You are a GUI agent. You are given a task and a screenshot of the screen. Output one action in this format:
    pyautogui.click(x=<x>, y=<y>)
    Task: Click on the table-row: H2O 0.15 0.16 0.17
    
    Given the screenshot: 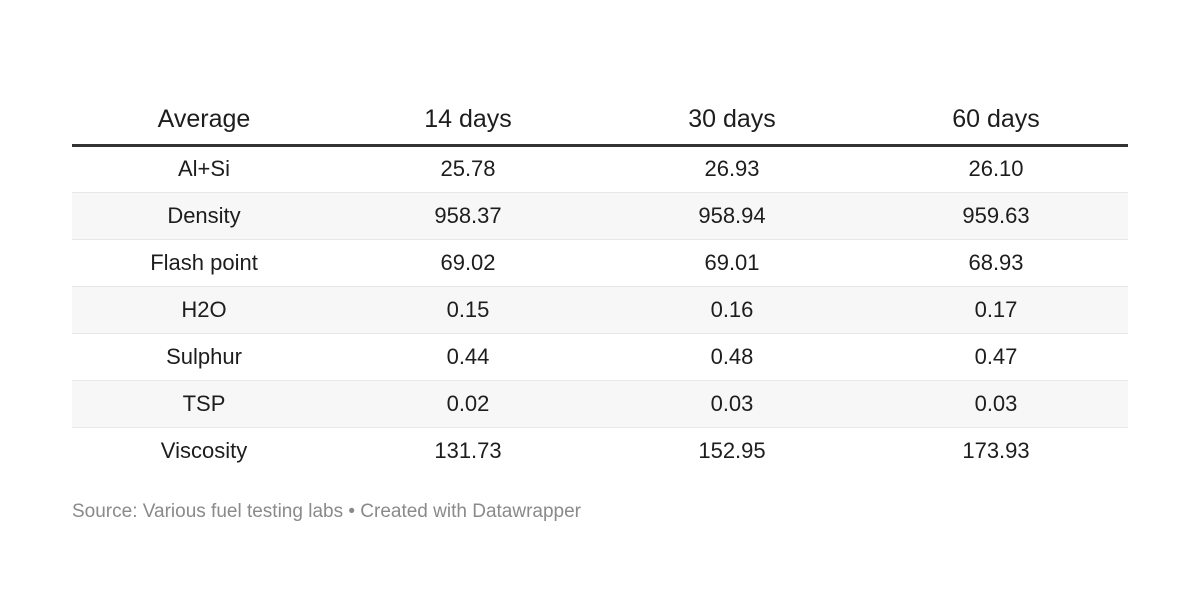 What is the action you would take?
    pyautogui.click(x=600, y=310)
    